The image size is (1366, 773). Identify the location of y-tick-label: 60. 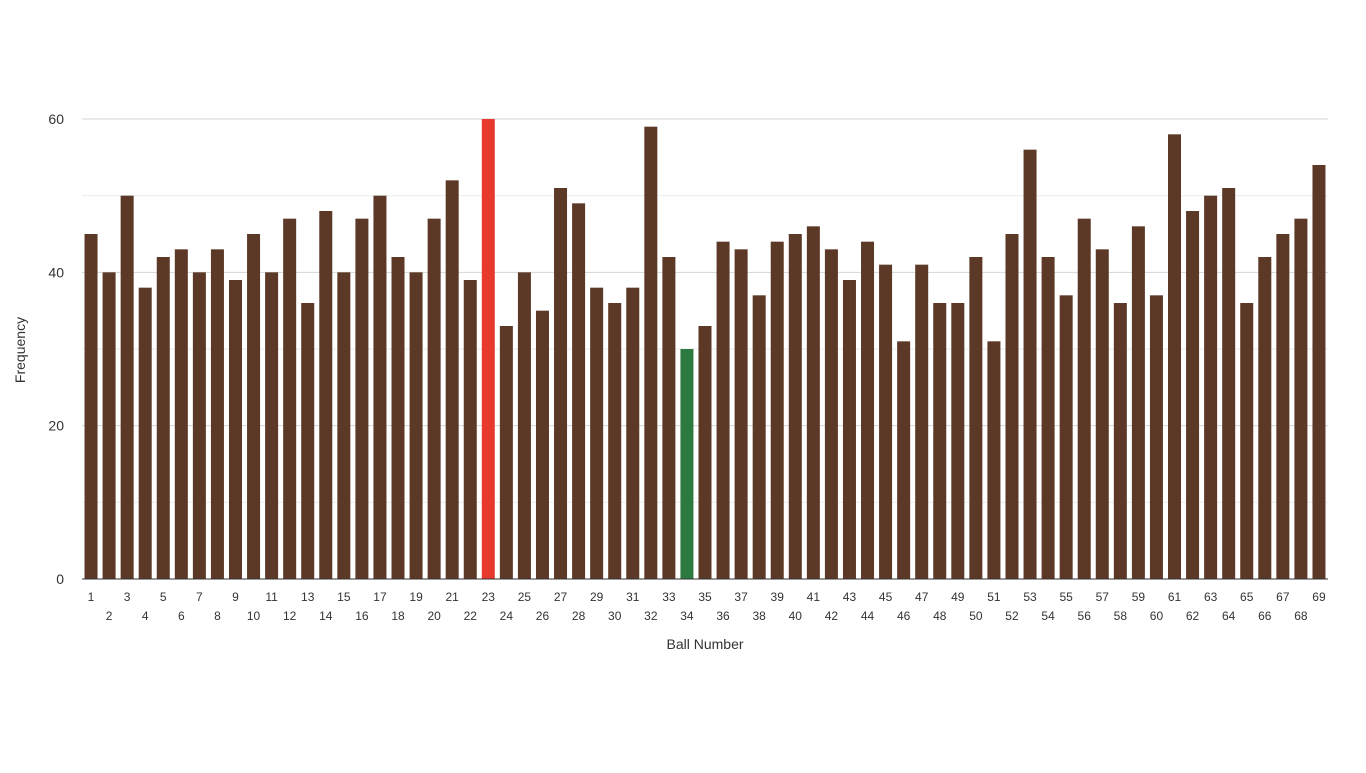
(56, 119).